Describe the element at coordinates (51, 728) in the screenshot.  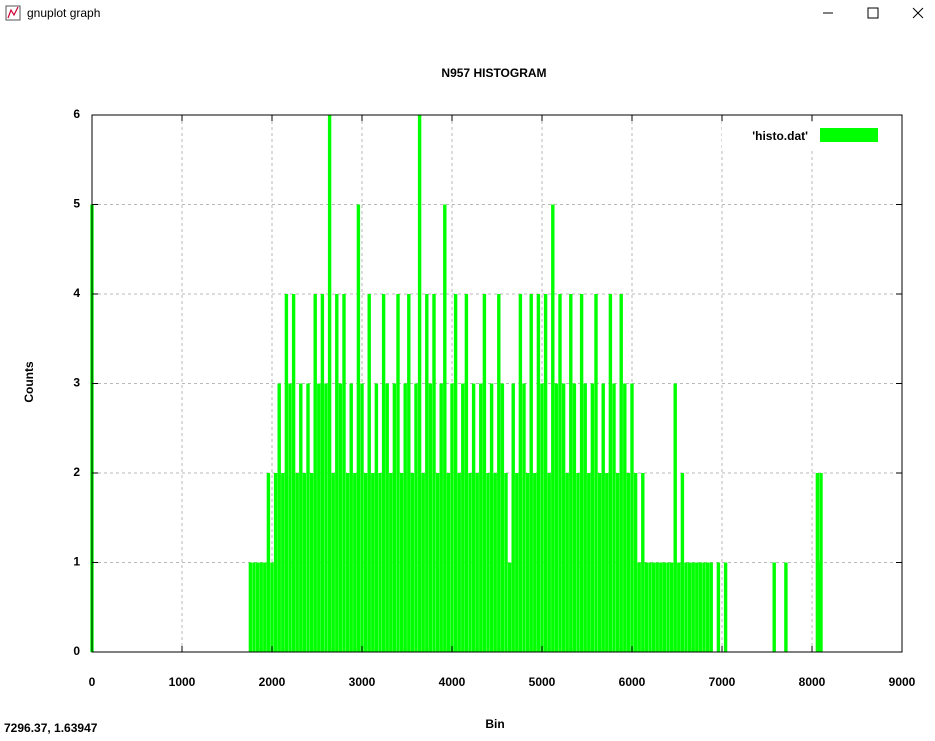
I see `status-text: 7296.37, 1.63947` at that location.